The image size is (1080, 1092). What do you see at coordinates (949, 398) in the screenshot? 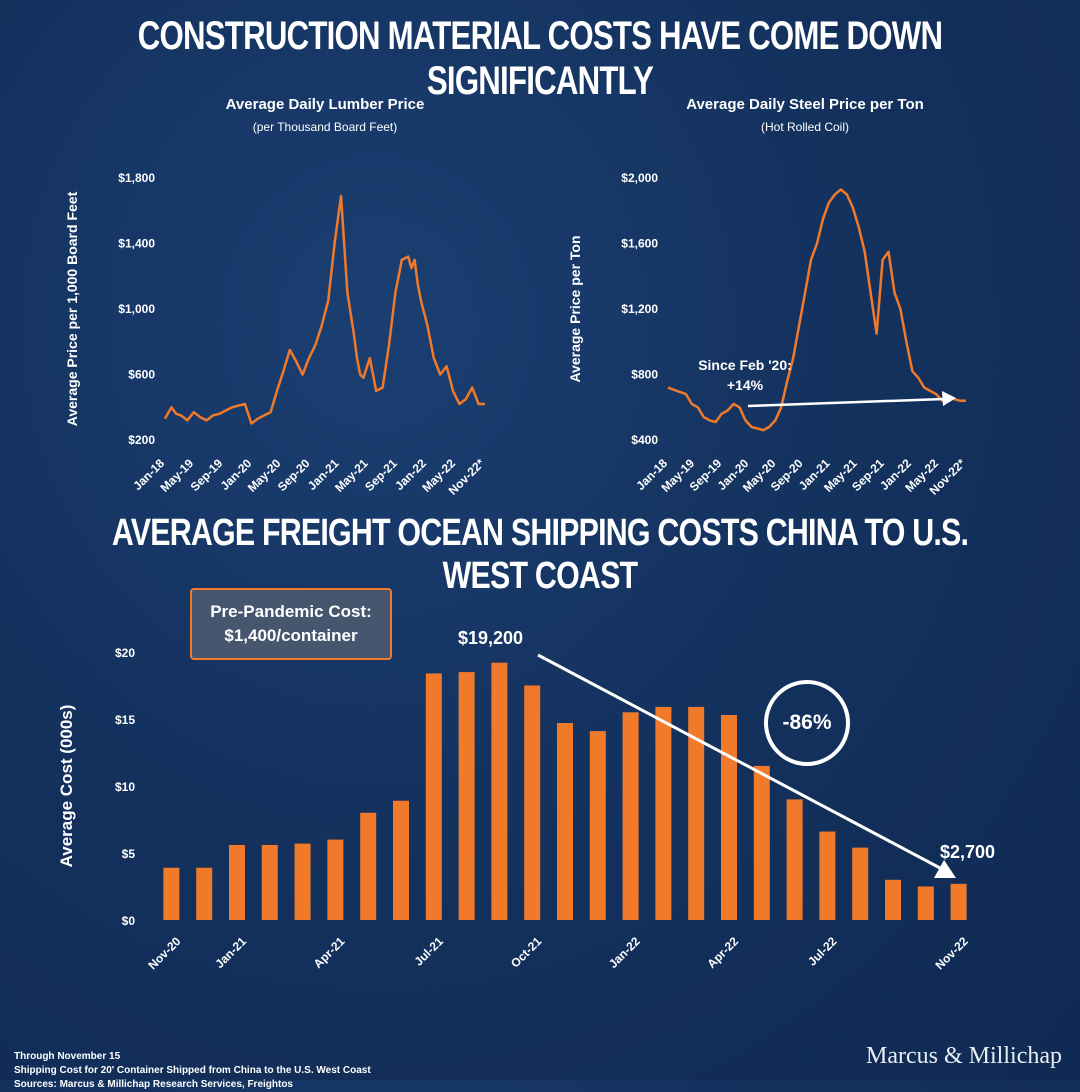
I see `steel-trend-arrowhead` at bounding box center [949, 398].